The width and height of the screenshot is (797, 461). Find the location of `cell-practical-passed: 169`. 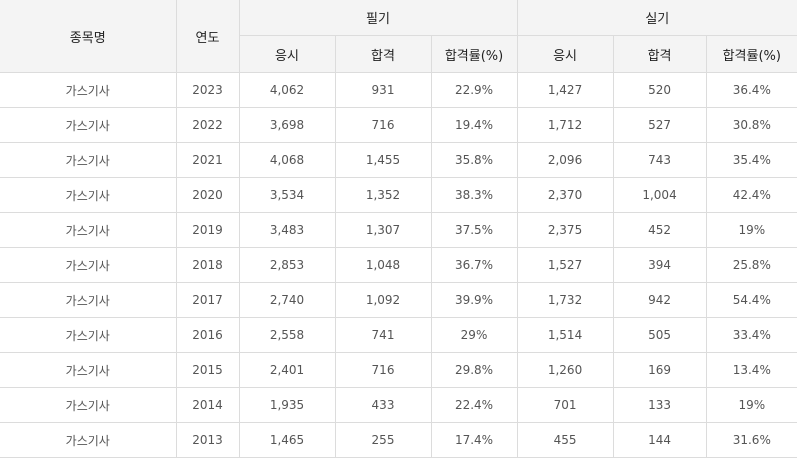

cell-practical-passed: 169 is located at coordinates (659, 370).